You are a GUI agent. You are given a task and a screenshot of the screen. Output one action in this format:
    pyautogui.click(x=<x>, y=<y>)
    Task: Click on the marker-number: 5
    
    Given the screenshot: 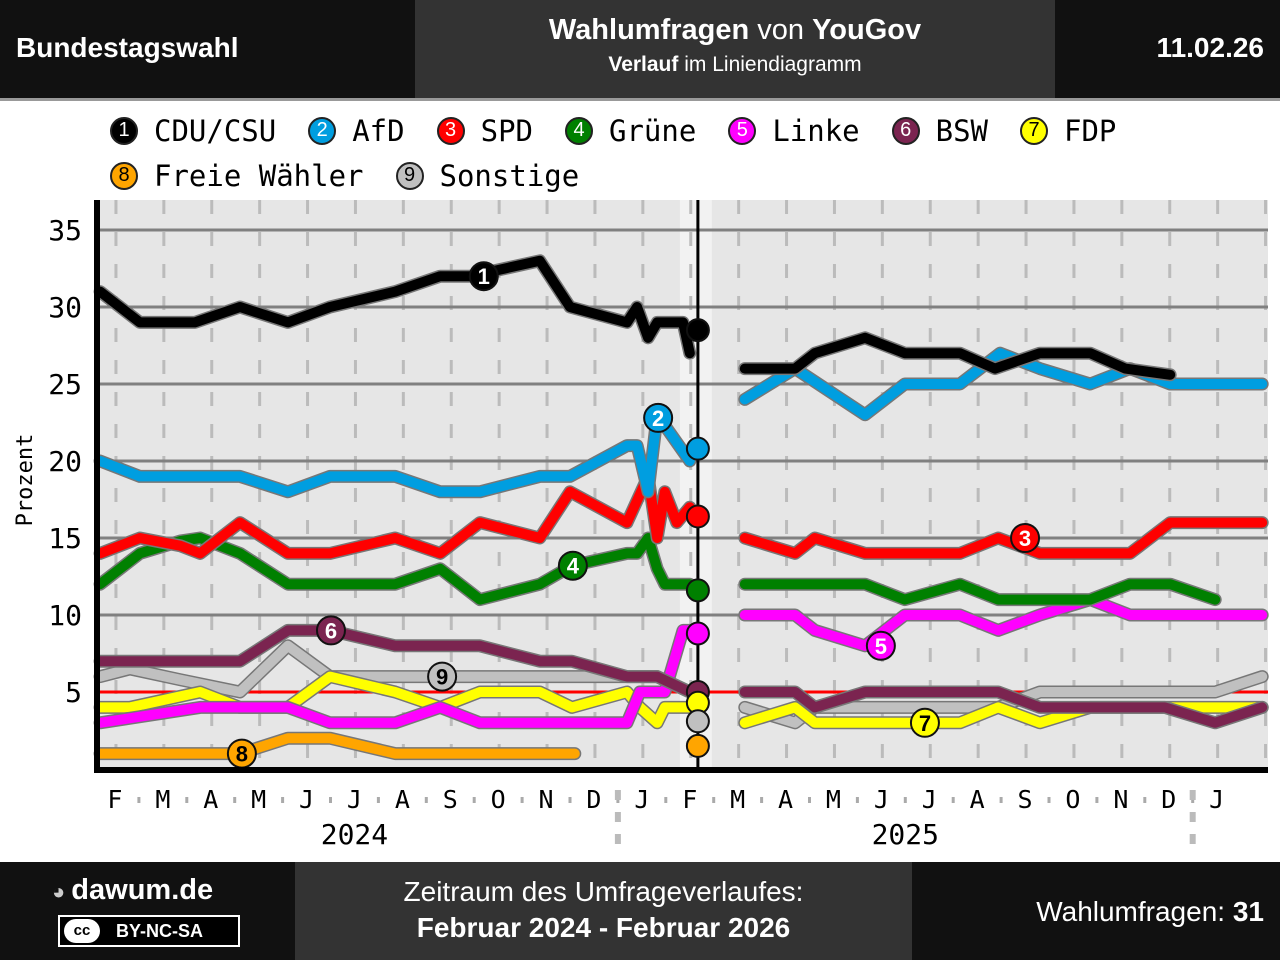 What is the action you would take?
    pyautogui.click(x=881, y=646)
    